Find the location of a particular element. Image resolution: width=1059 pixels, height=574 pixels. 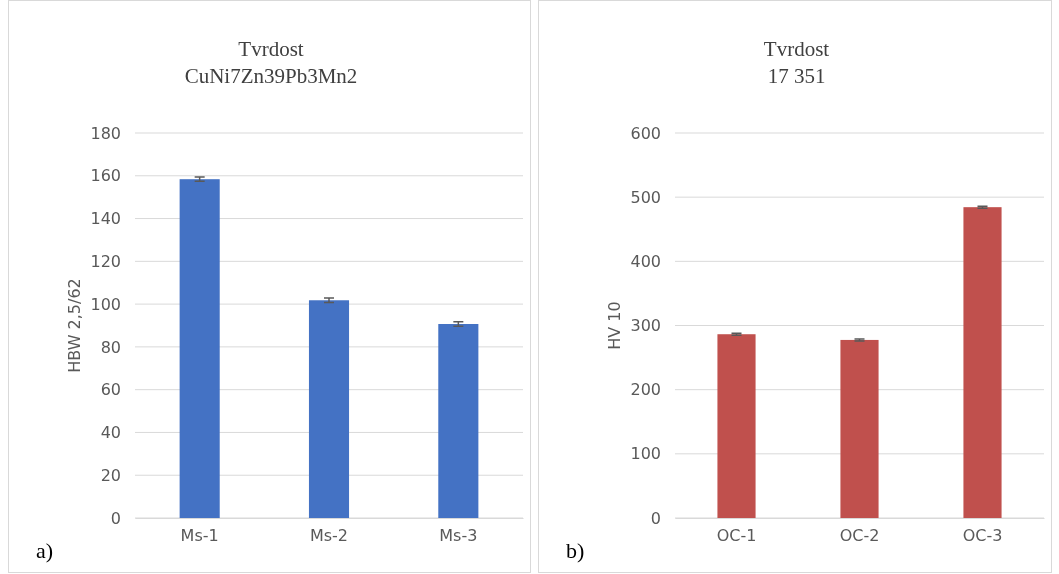

y-tick-label: 140 is located at coordinates (105, 219).